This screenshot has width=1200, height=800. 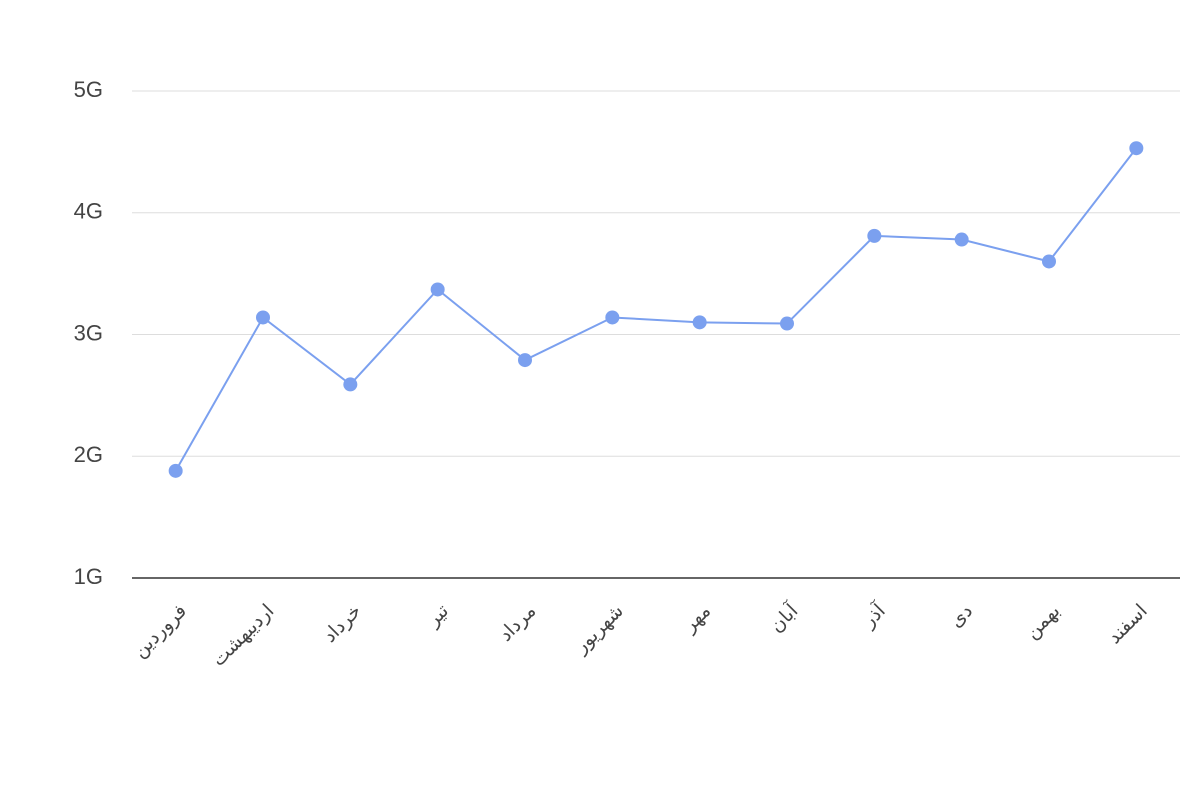 I want to click on x-tick-label: آذر, so click(x=873, y=615).